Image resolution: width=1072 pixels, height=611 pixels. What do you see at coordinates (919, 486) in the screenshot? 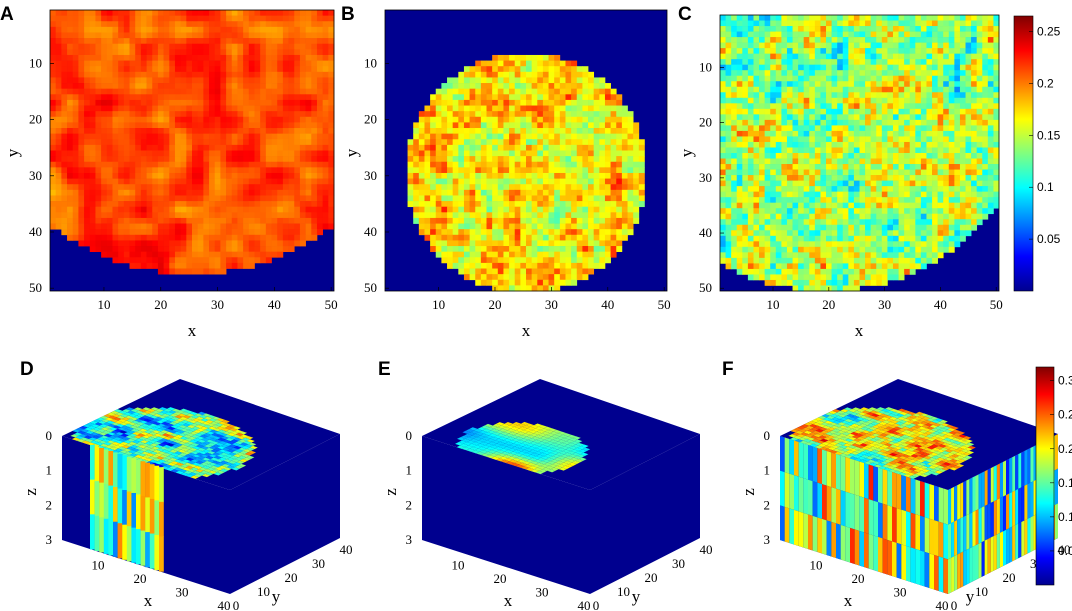
I see `cube-f` at bounding box center [919, 486].